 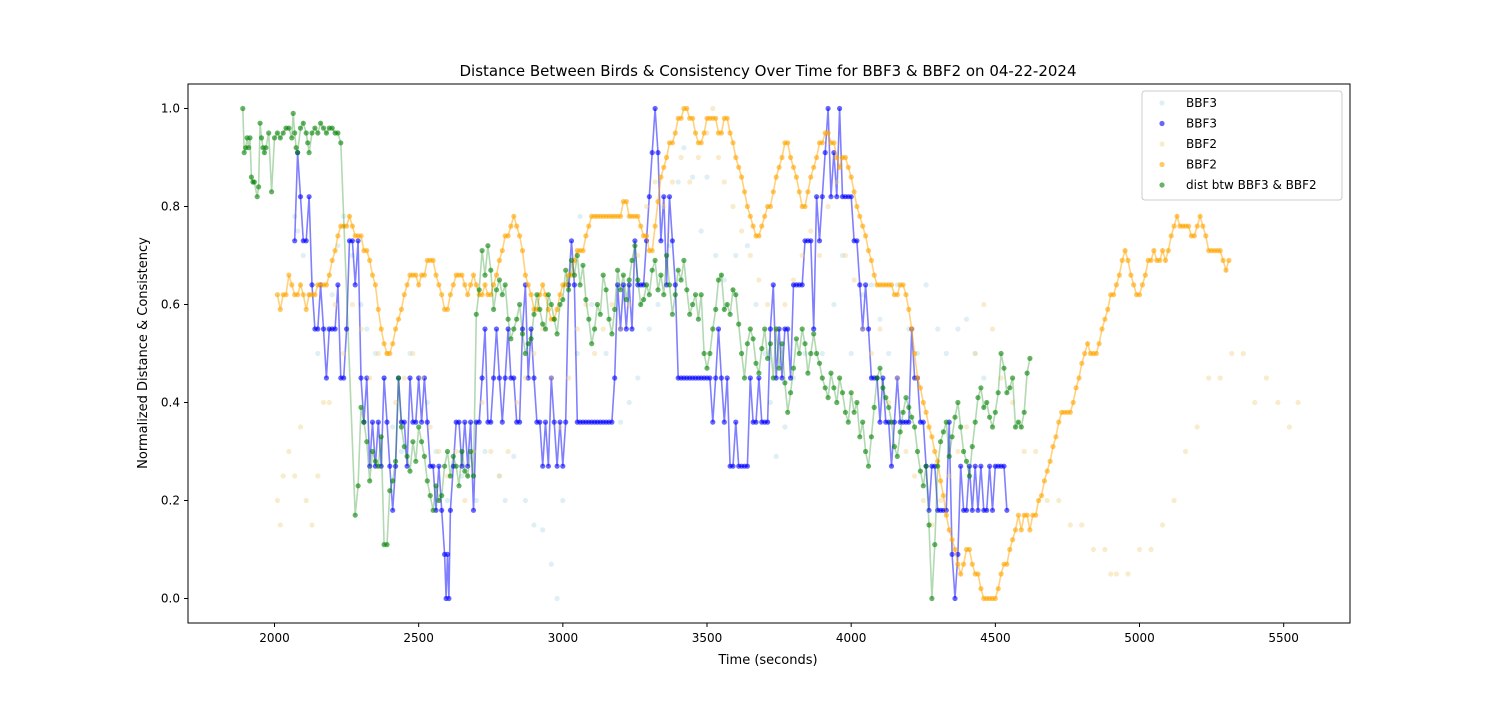 I want to click on x-axis-label: Time (seconds), so click(x=767, y=660).